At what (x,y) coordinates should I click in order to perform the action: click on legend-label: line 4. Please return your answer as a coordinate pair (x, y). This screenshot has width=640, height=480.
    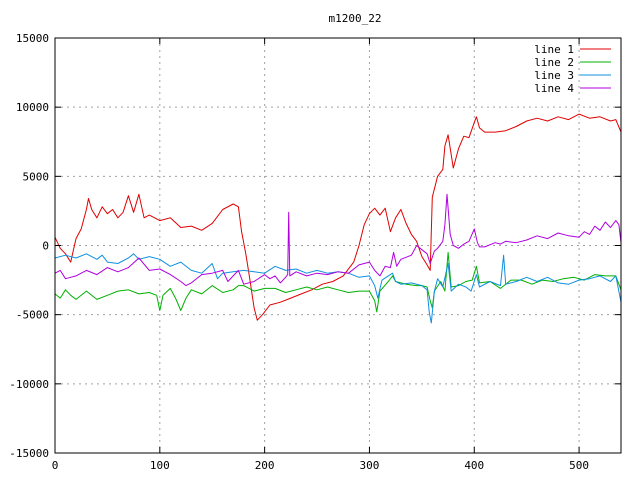
    Looking at the image, I should click on (554, 88).